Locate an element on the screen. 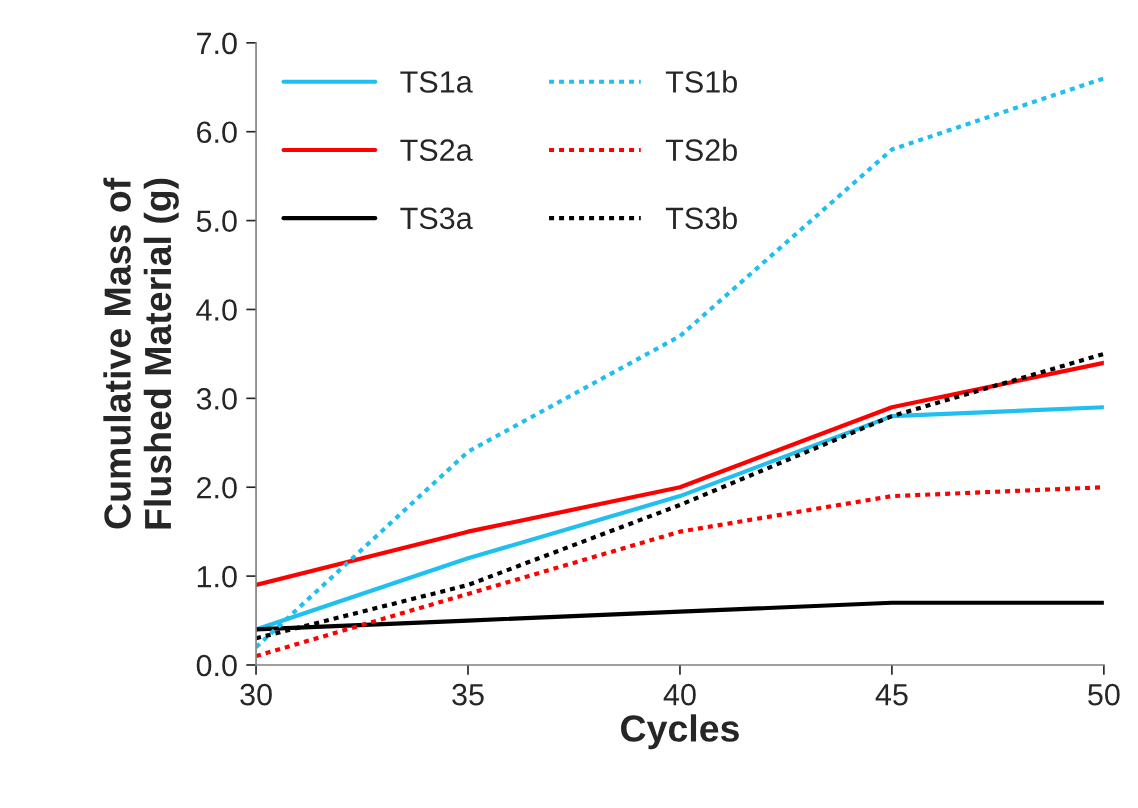 Image resolution: width=1138 pixels, height=808 pixels. x-tick-label: 50 is located at coordinates (1104, 694).